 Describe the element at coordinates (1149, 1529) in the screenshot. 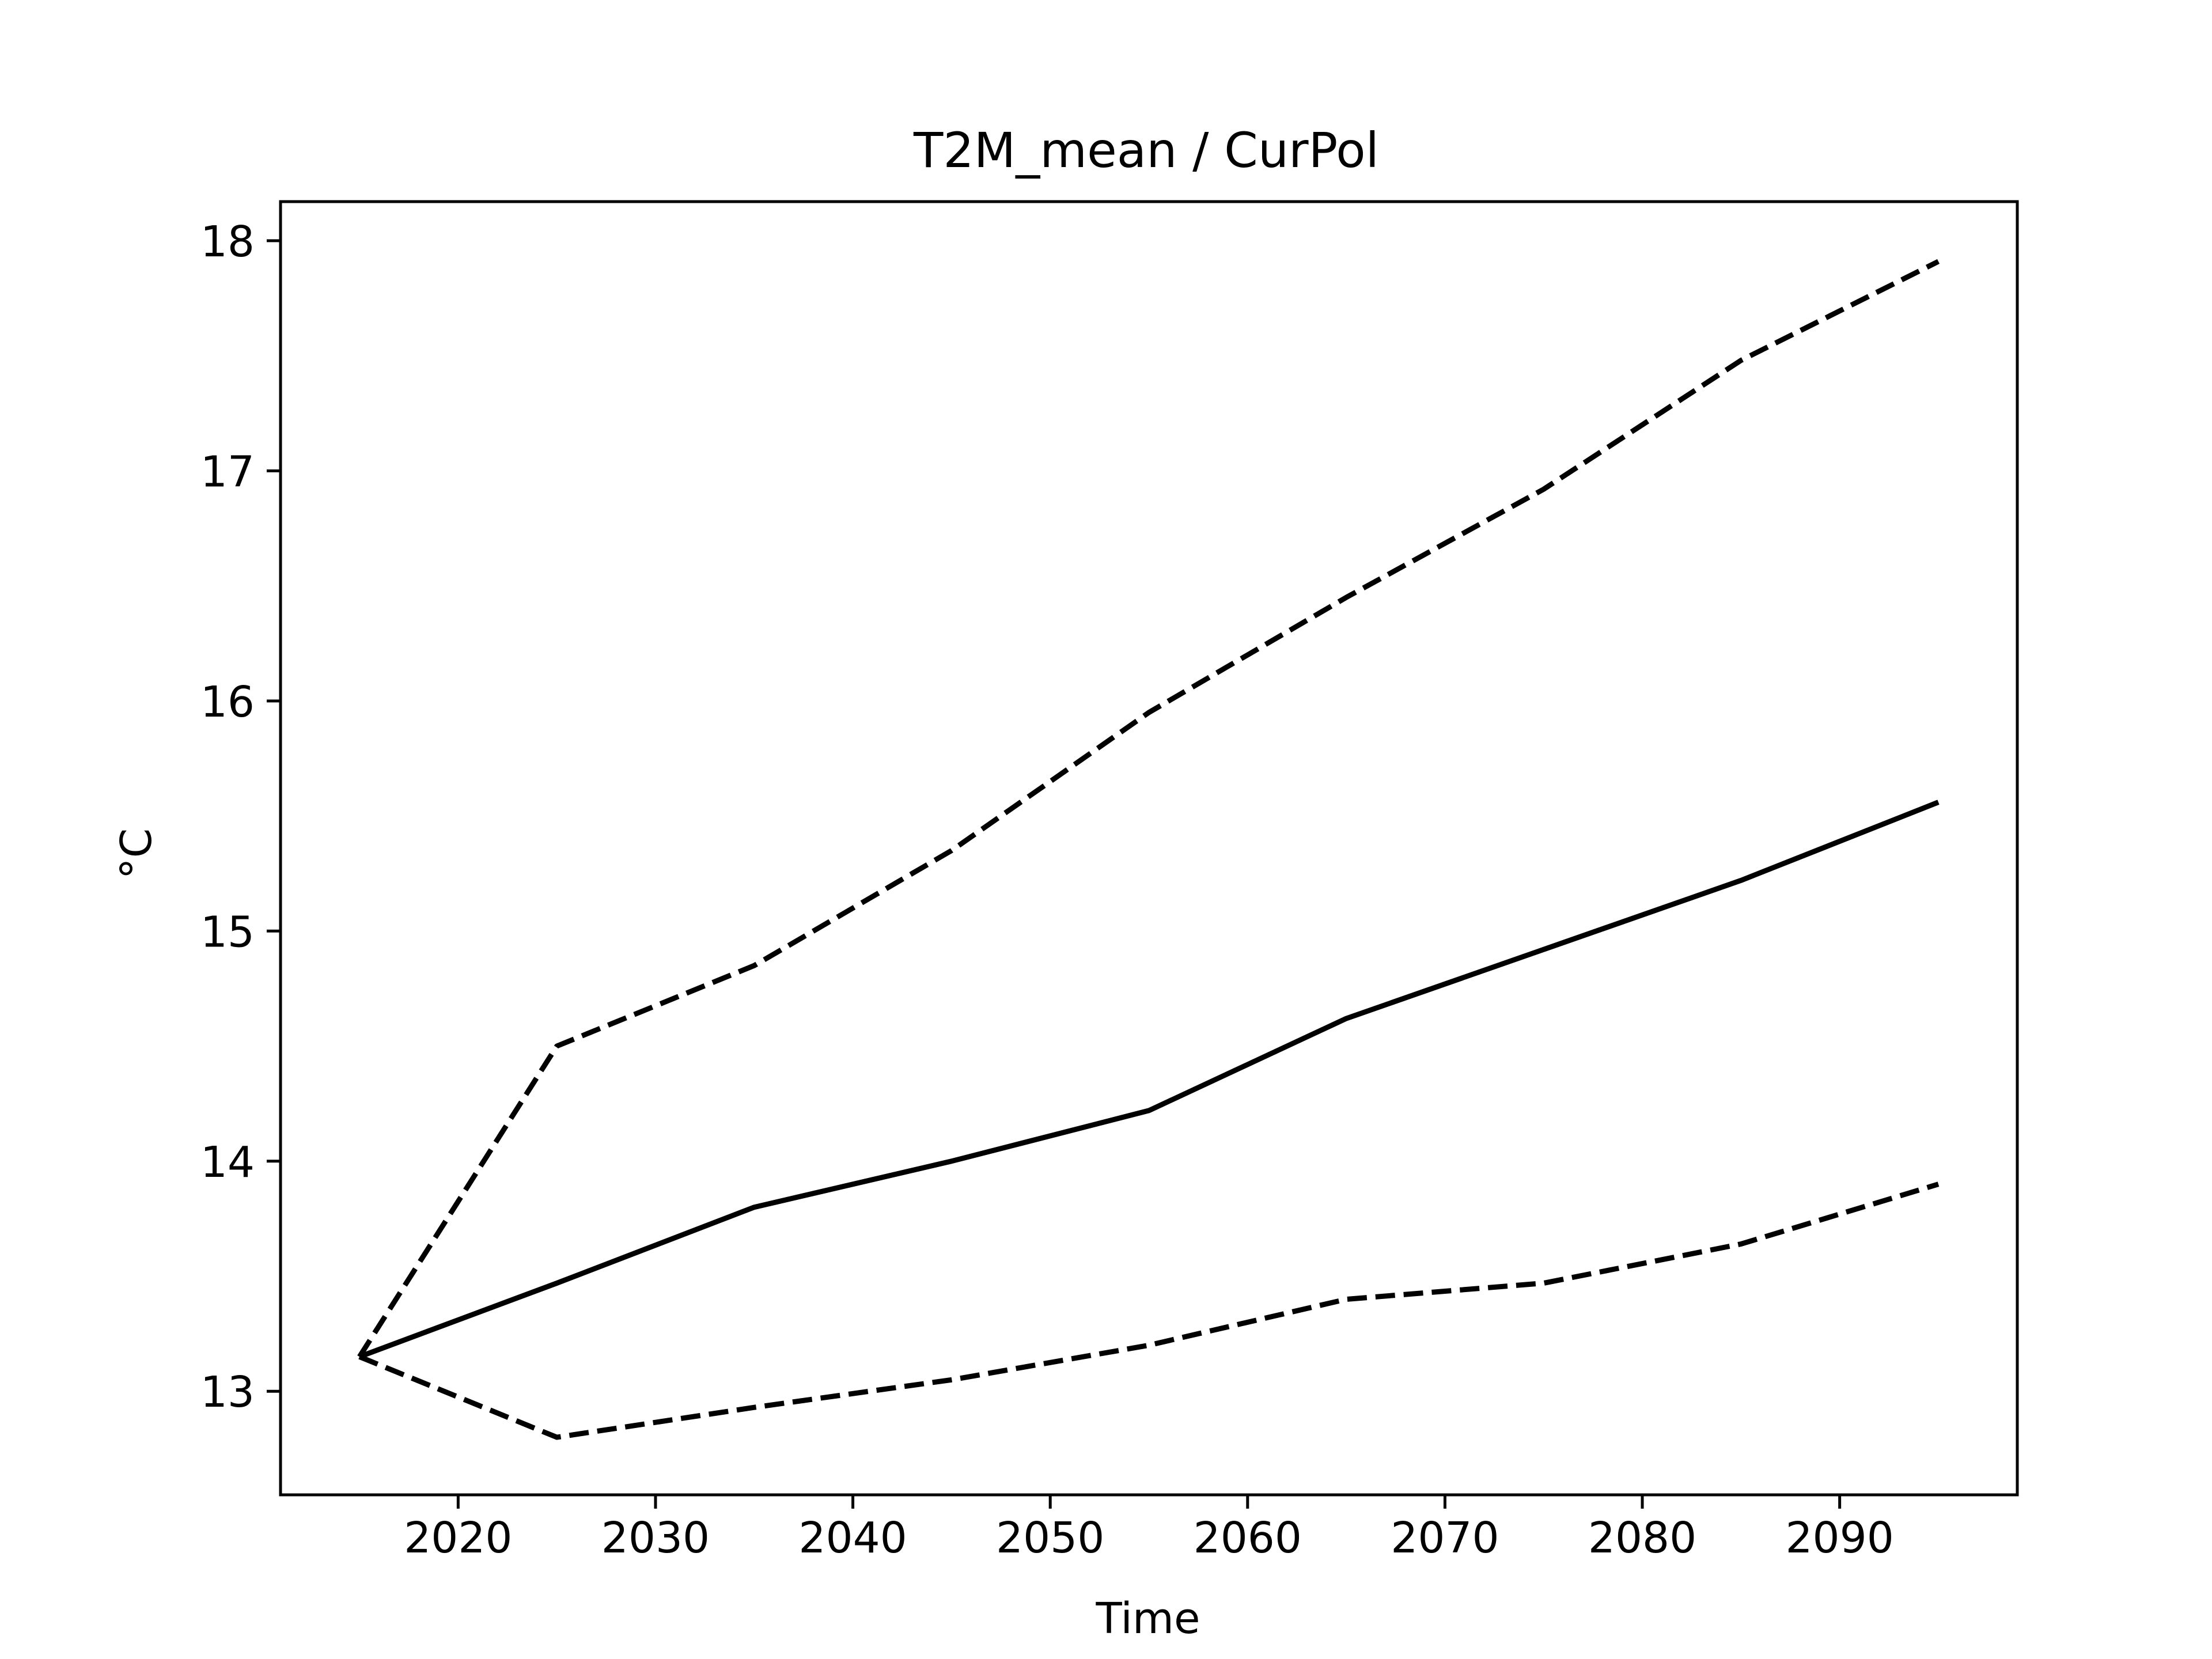

I see `x-axis-ticks: 2020 2030 2040 2050 2060 2070 2080 2090` at that location.